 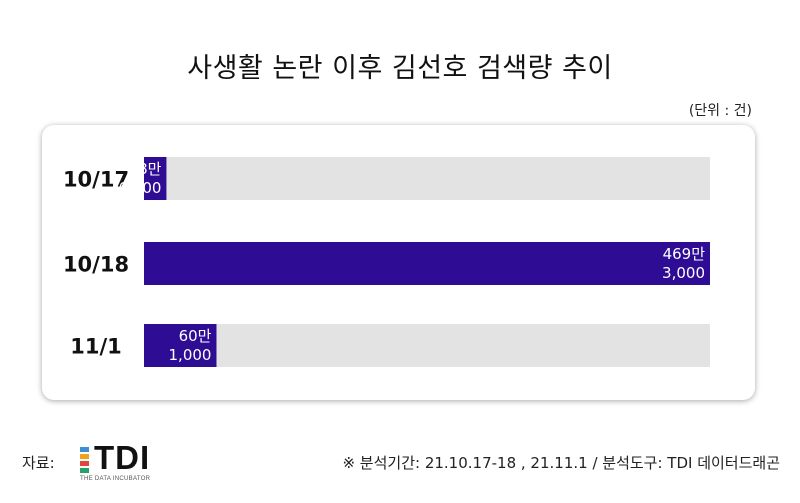 I want to click on logo-subtitle: THE DATA INCUBATOR, so click(x=115, y=479).